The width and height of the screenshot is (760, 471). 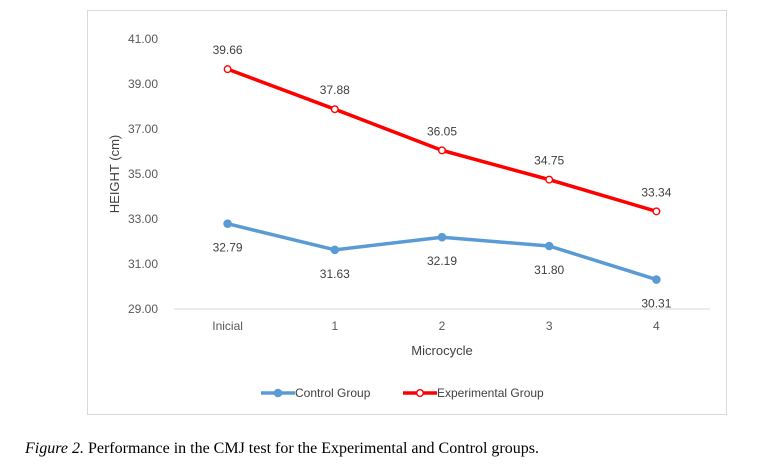 I want to click on data-label: 37.88, so click(x=335, y=90).